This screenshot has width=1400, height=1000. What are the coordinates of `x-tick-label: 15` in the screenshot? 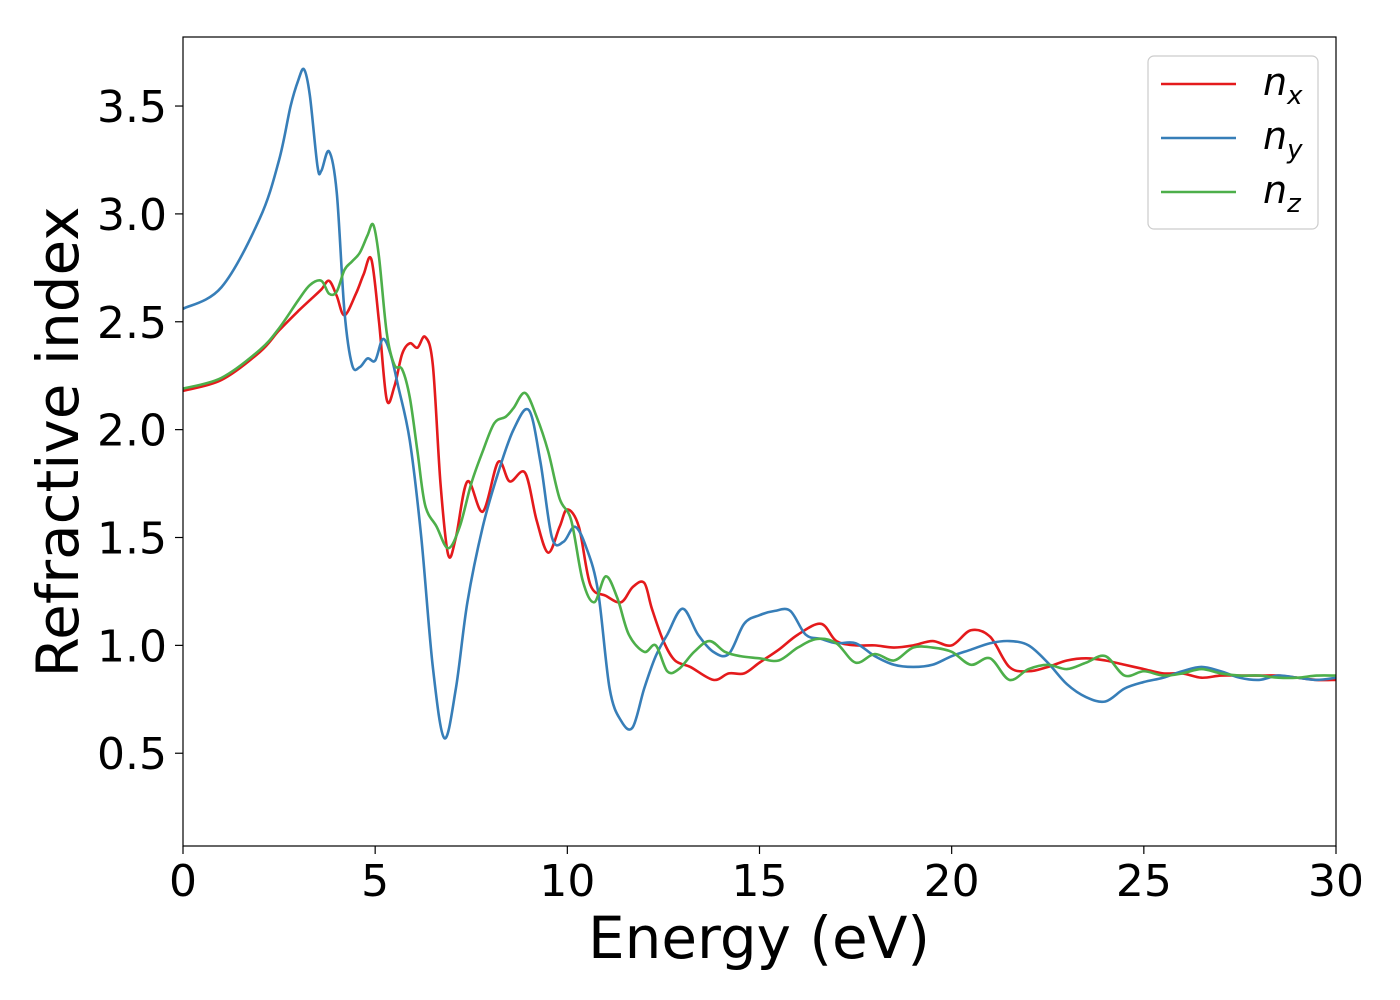 It's located at (760, 881).